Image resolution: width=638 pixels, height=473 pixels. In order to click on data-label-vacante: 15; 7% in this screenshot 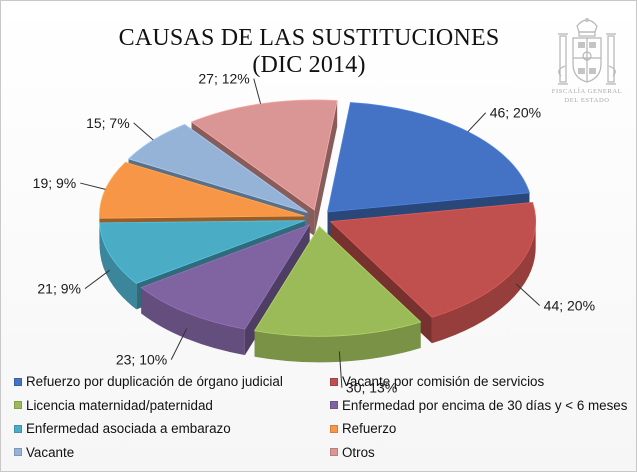, I will do `click(108, 123)`.